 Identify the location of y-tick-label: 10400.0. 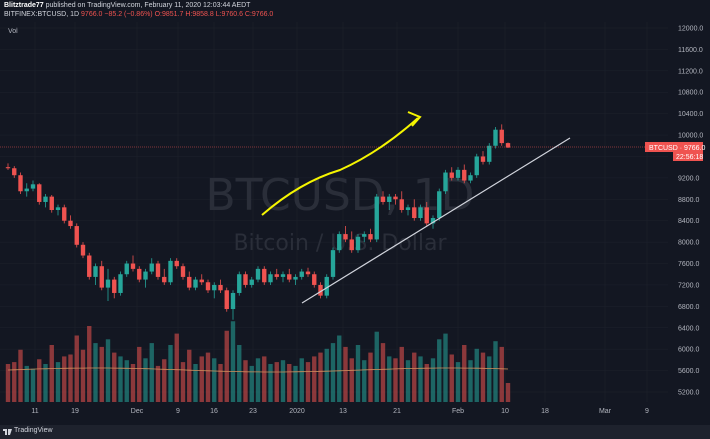
(690, 114).